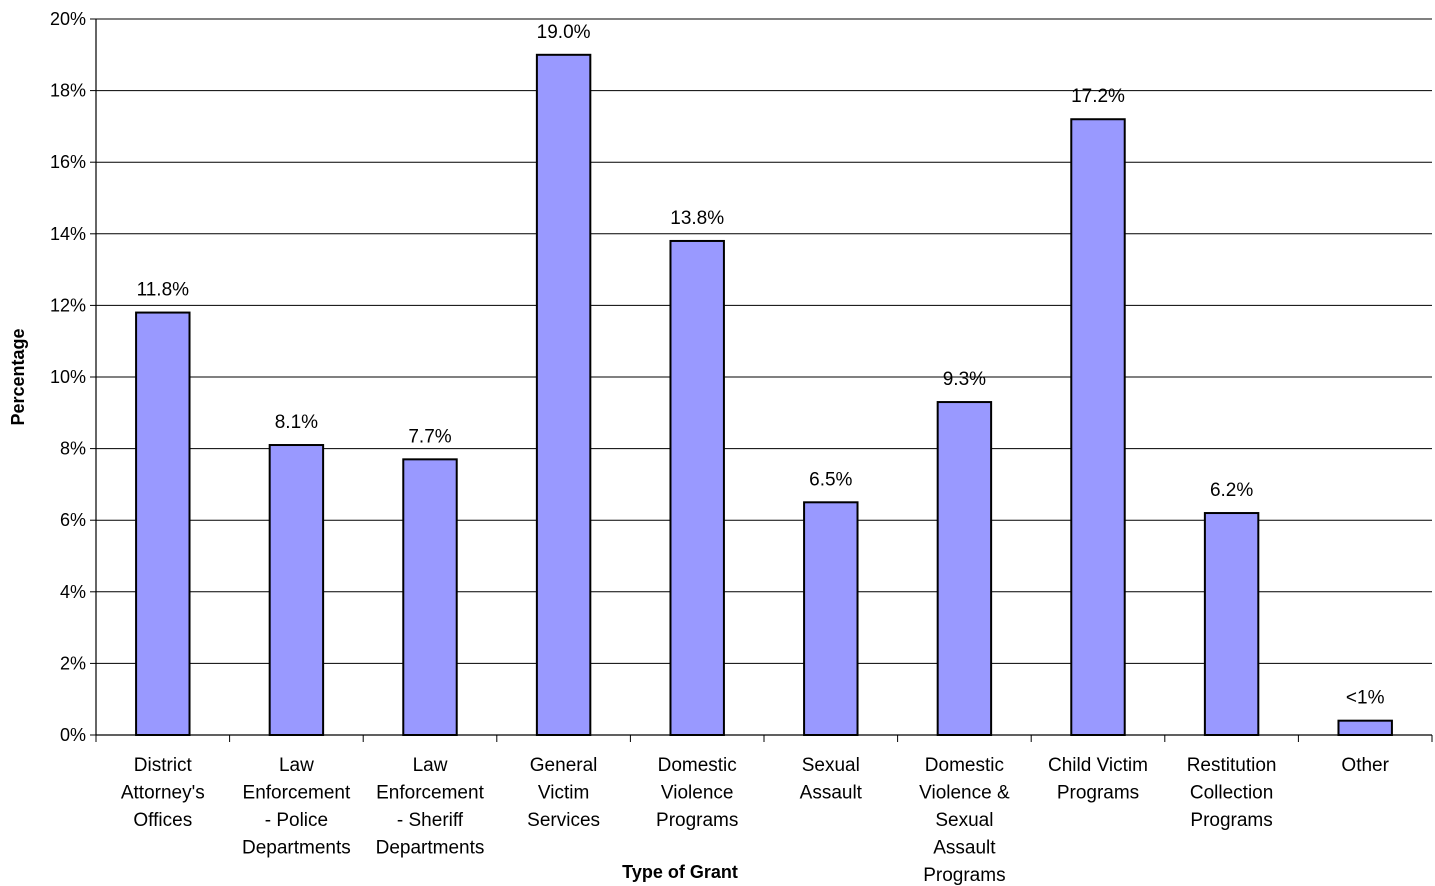 The image size is (1435, 886). What do you see at coordinates (964, 820) in the screenshot?
I see `x-category-label: Domestic Violence & Sexual Assault Programs` at bounding box center [964, 820].